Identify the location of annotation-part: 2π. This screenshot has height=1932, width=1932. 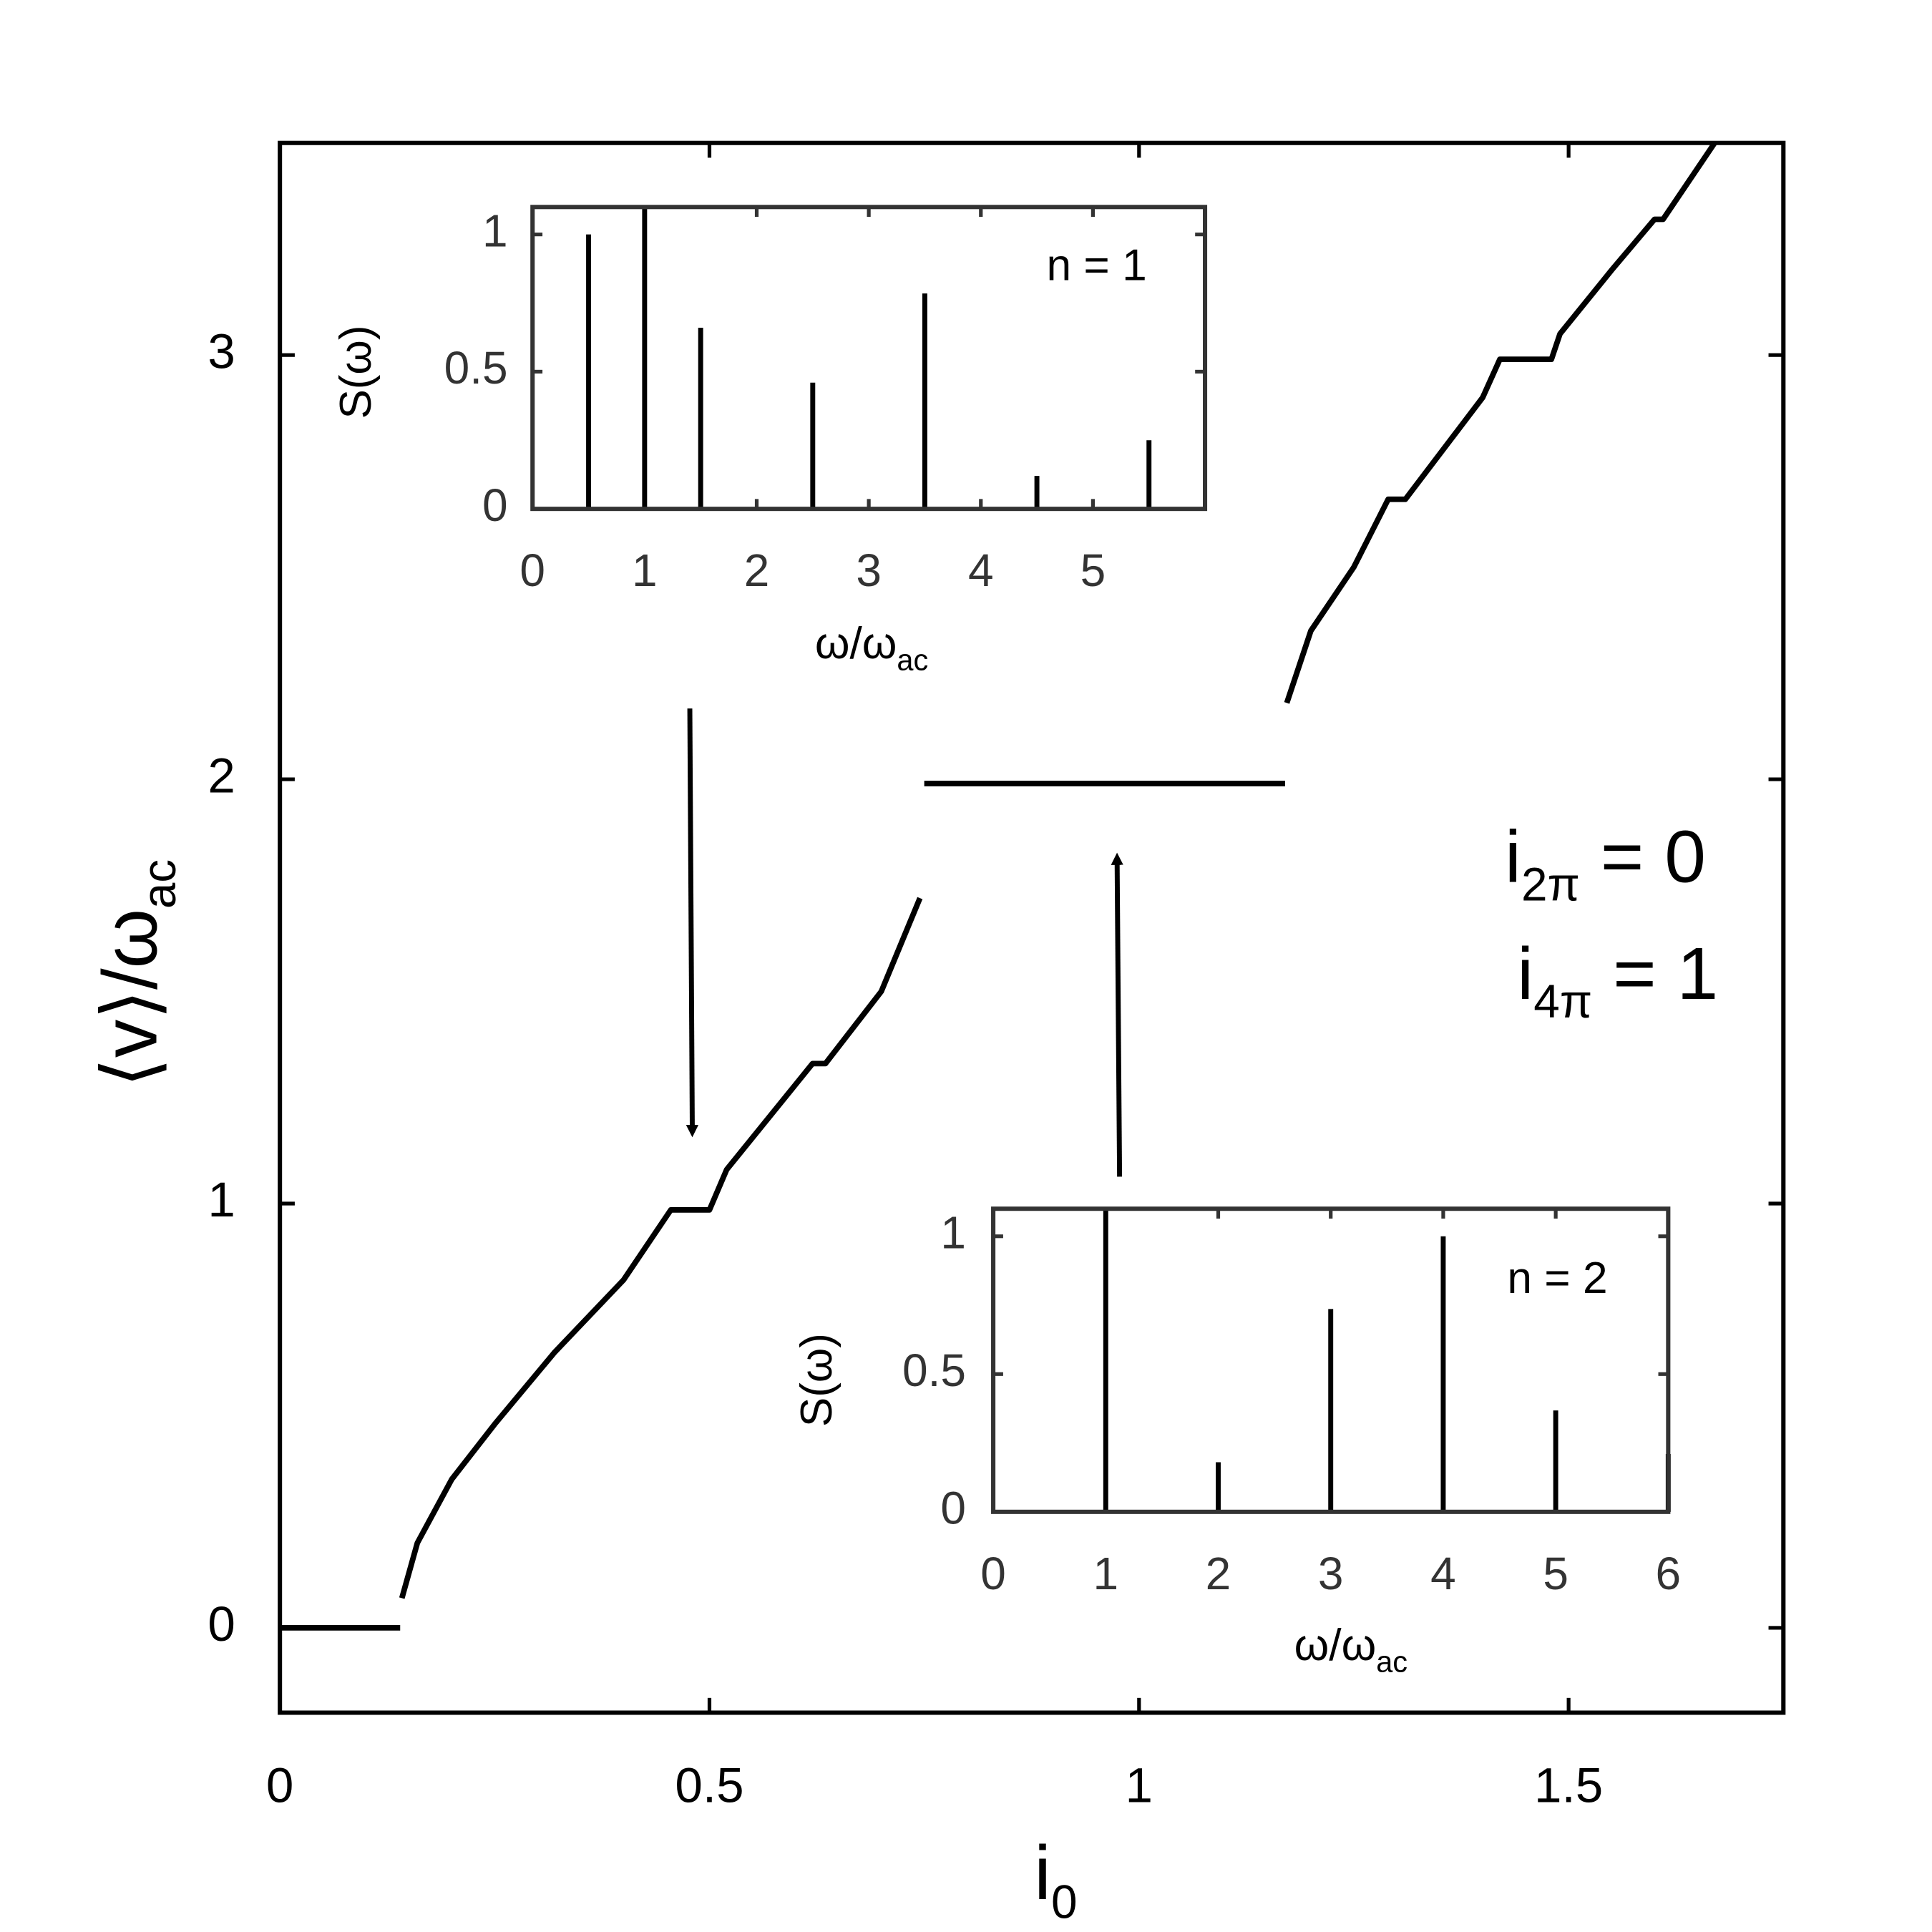
(1550, 885).